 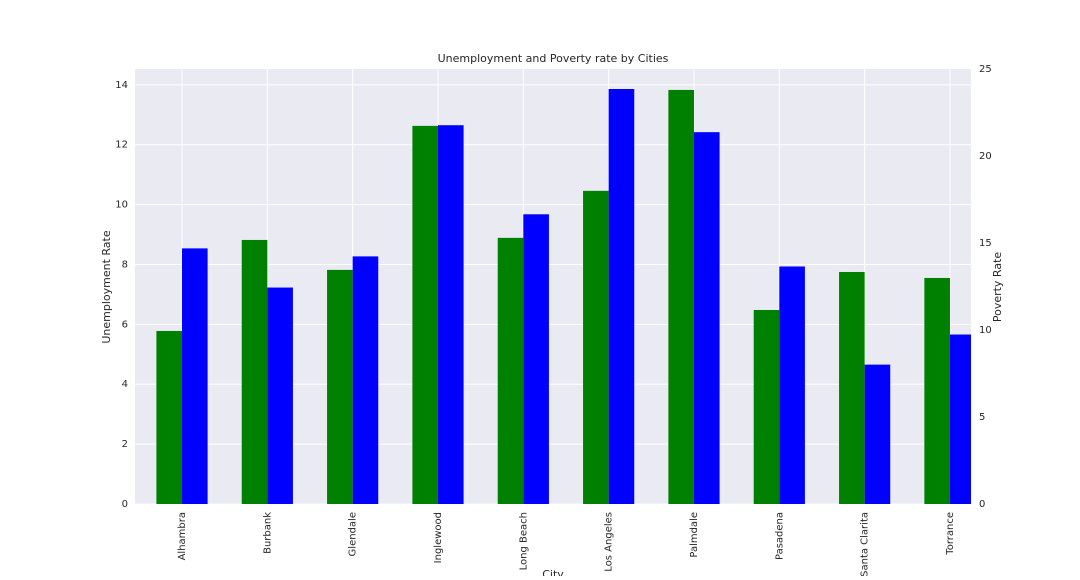 I want to click on chart-title: Unemployment and Poverty rate by Cities, so click(x=553, y=58).